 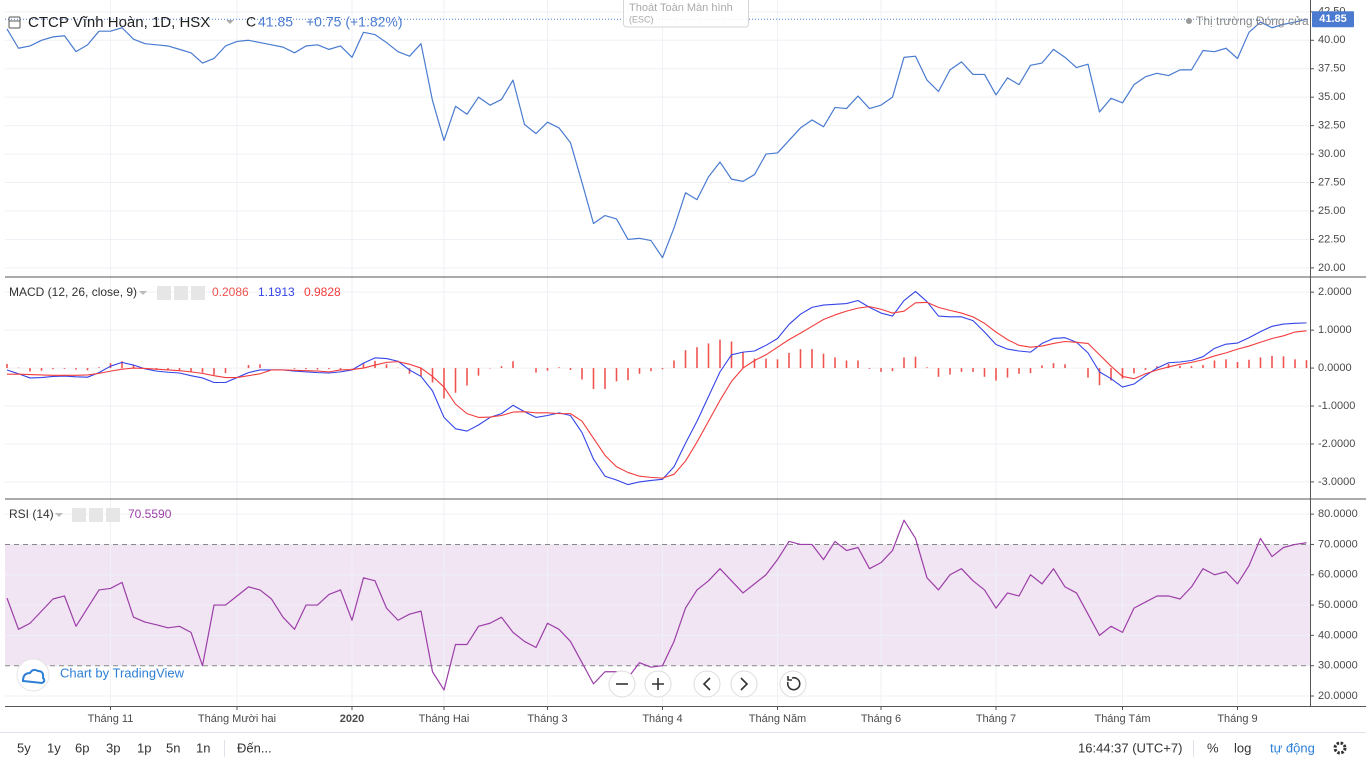 What do you see at coordinates (237, 719) in the screenshot?
I see `x-tick-label: Tháng Mười hai` at bounding box center [237, 719].